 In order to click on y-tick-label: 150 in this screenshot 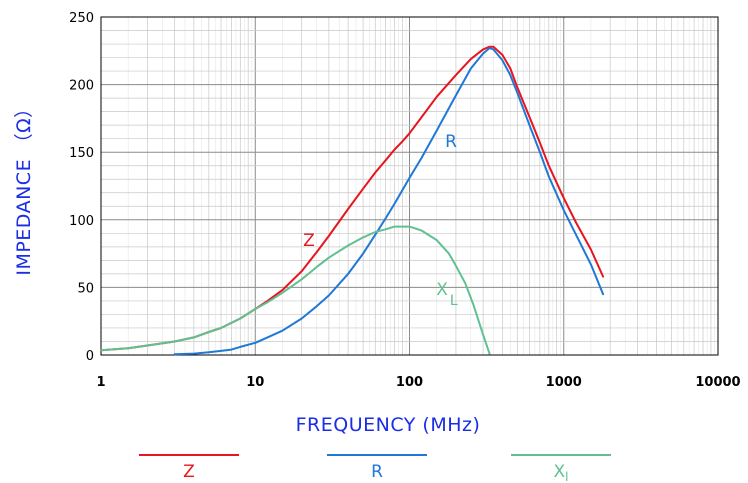, I will do `click(81, 153)`.